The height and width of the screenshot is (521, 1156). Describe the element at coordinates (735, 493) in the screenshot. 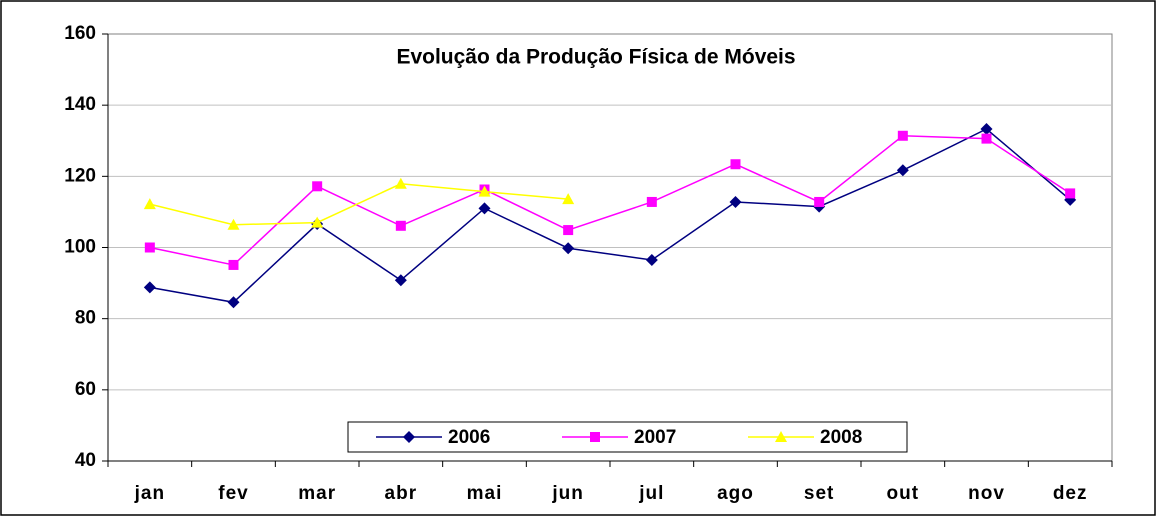

I see `x-tick-label: ago` at that location.